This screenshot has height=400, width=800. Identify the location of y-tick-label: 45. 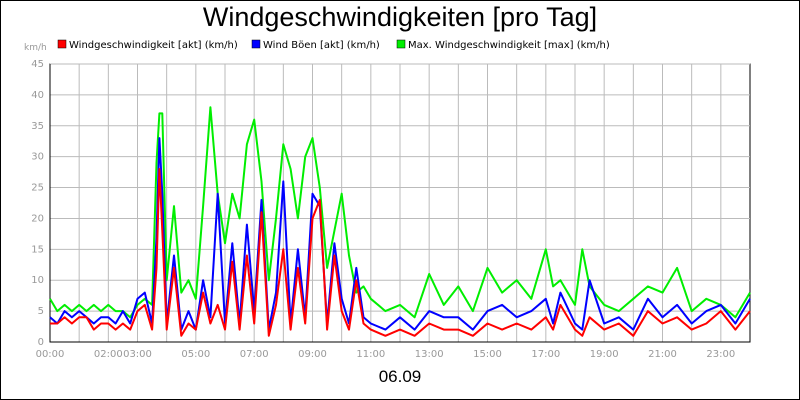
(37, 64).